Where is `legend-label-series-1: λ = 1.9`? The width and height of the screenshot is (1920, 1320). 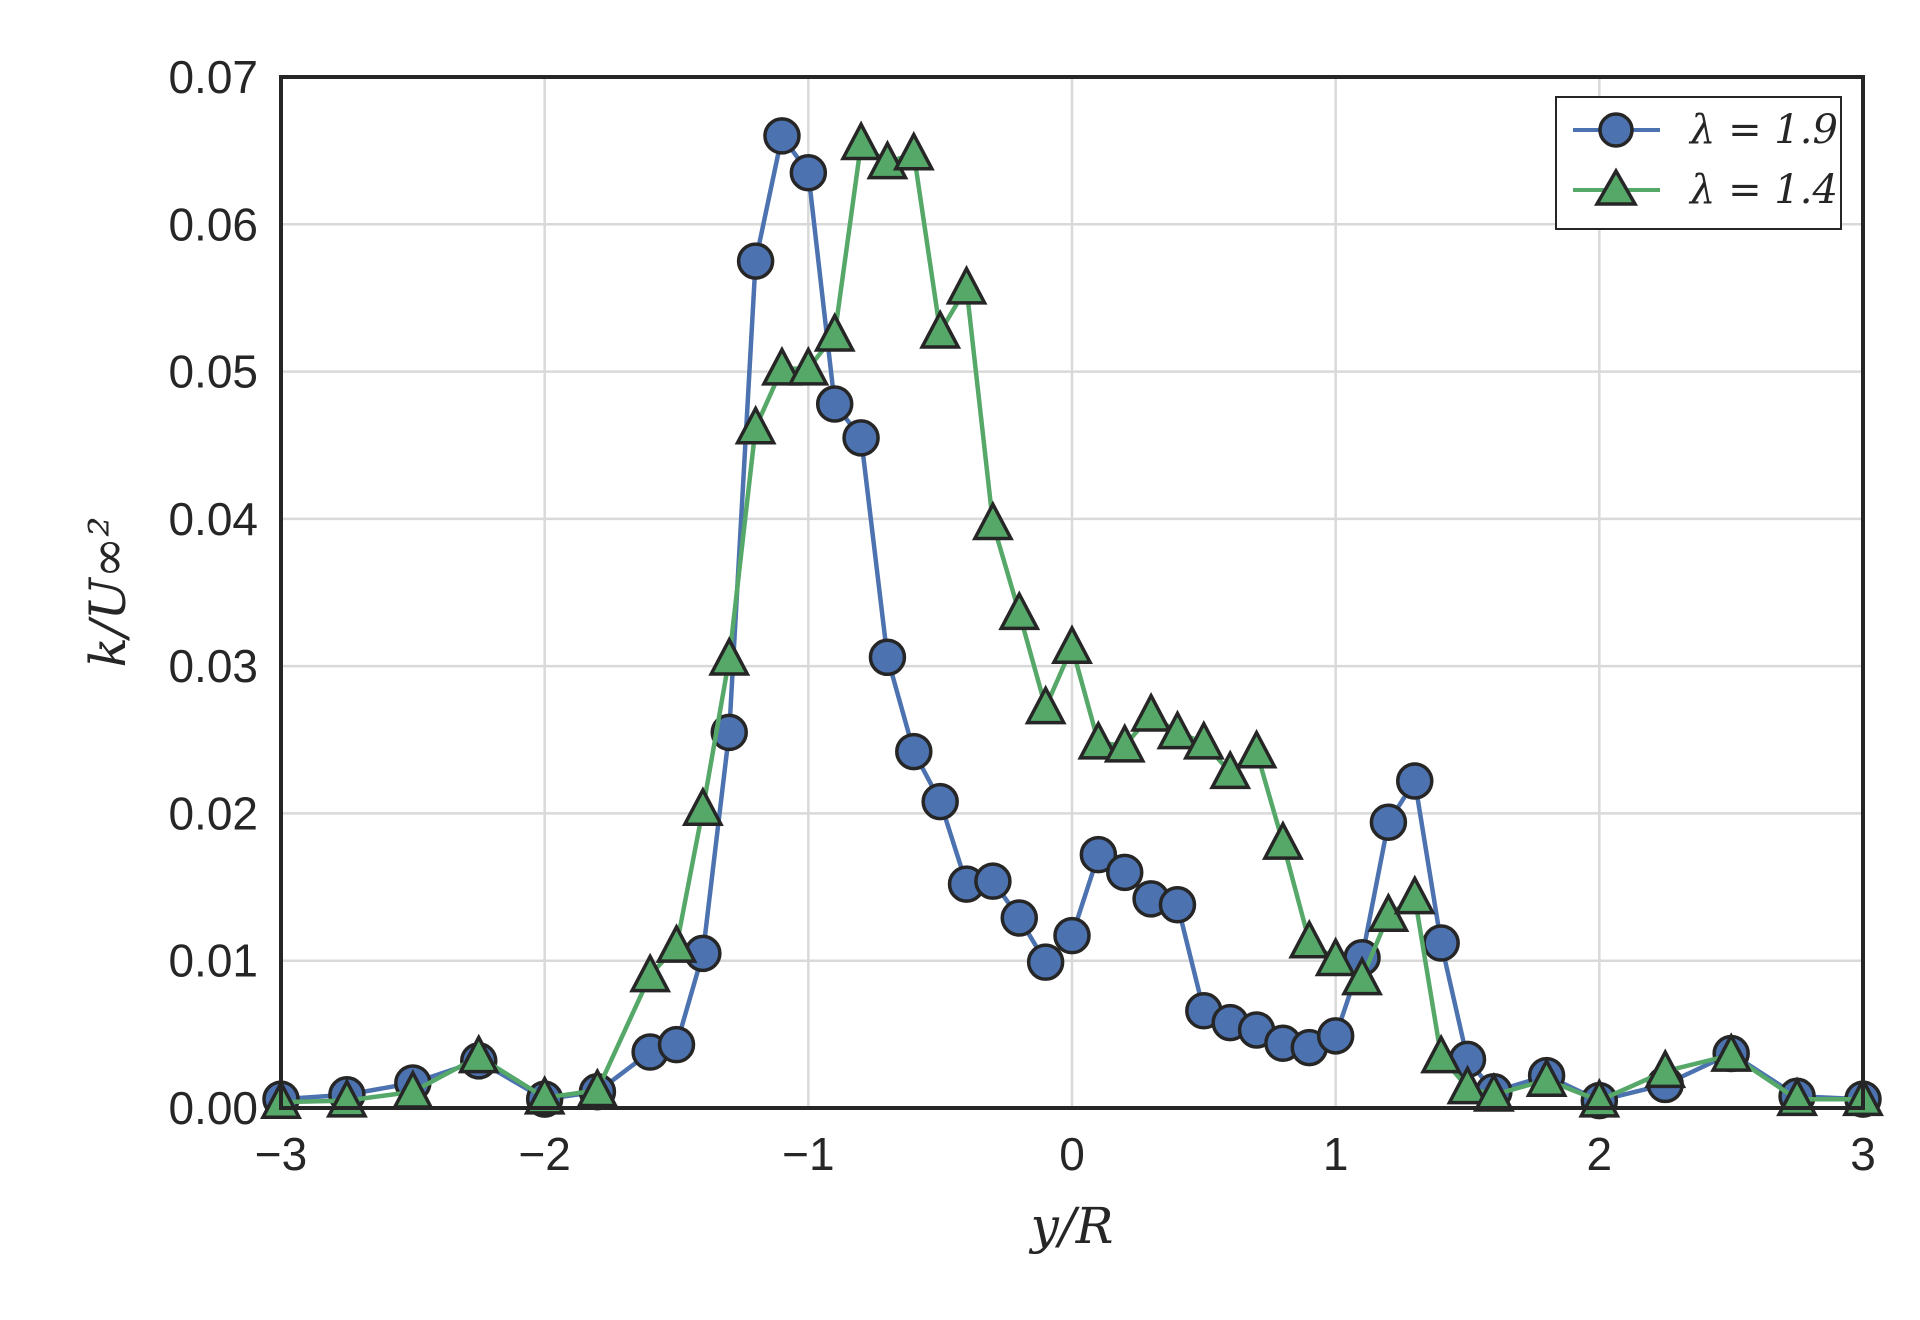 legend-label-series-1: λ = 1.9 is located at coordinates (1763, 130).